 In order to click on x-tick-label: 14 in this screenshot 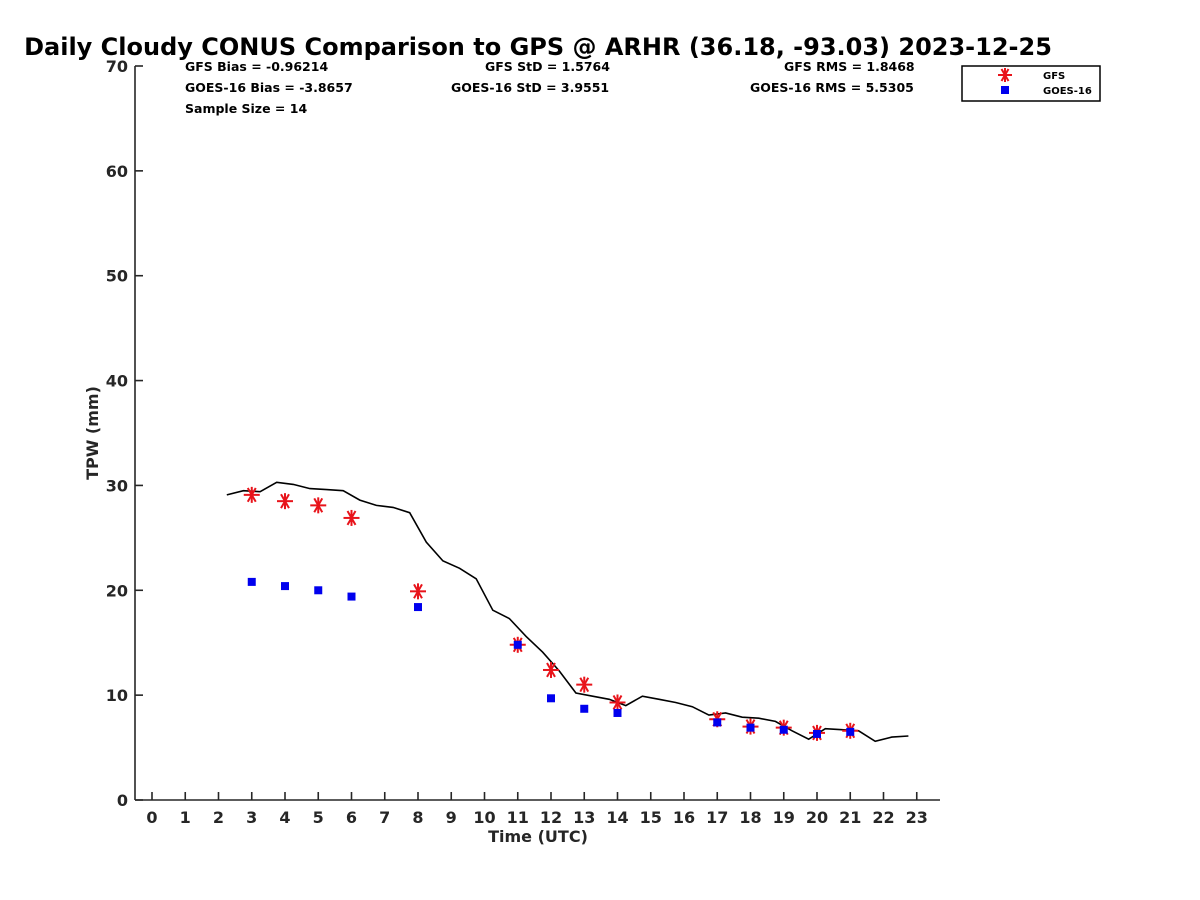, I will do `click(617, 817)`.